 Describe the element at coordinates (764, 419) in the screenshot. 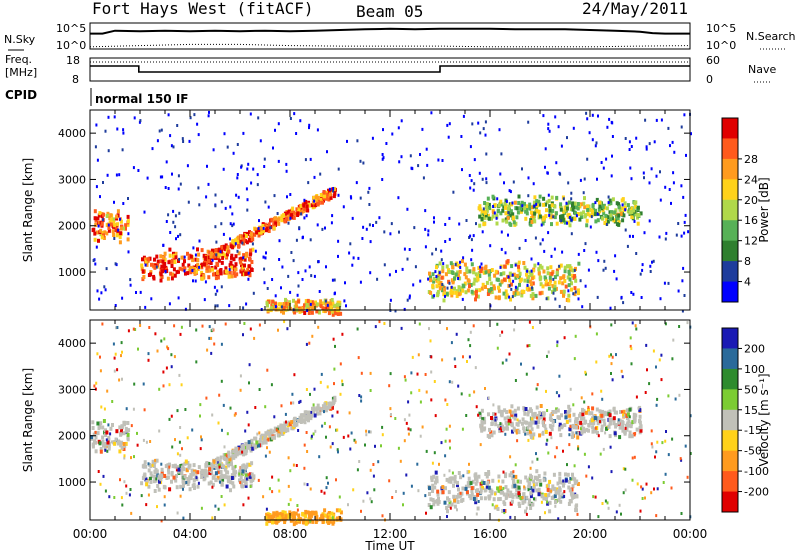

I see `velocity-cbar-label: Velocity [m s⁻¹]` at that location.